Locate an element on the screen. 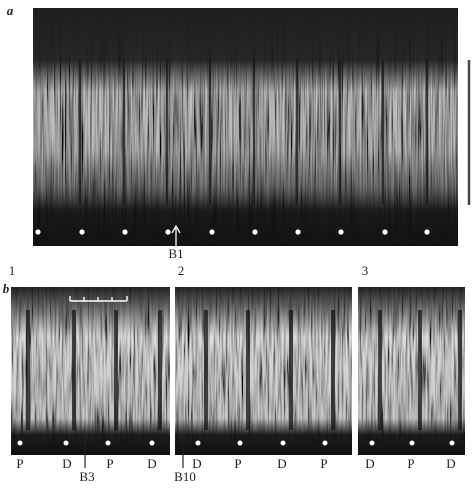 The height and width of the screenshot is (489, 474). panel-label: b is located at coordinates (6, 288).